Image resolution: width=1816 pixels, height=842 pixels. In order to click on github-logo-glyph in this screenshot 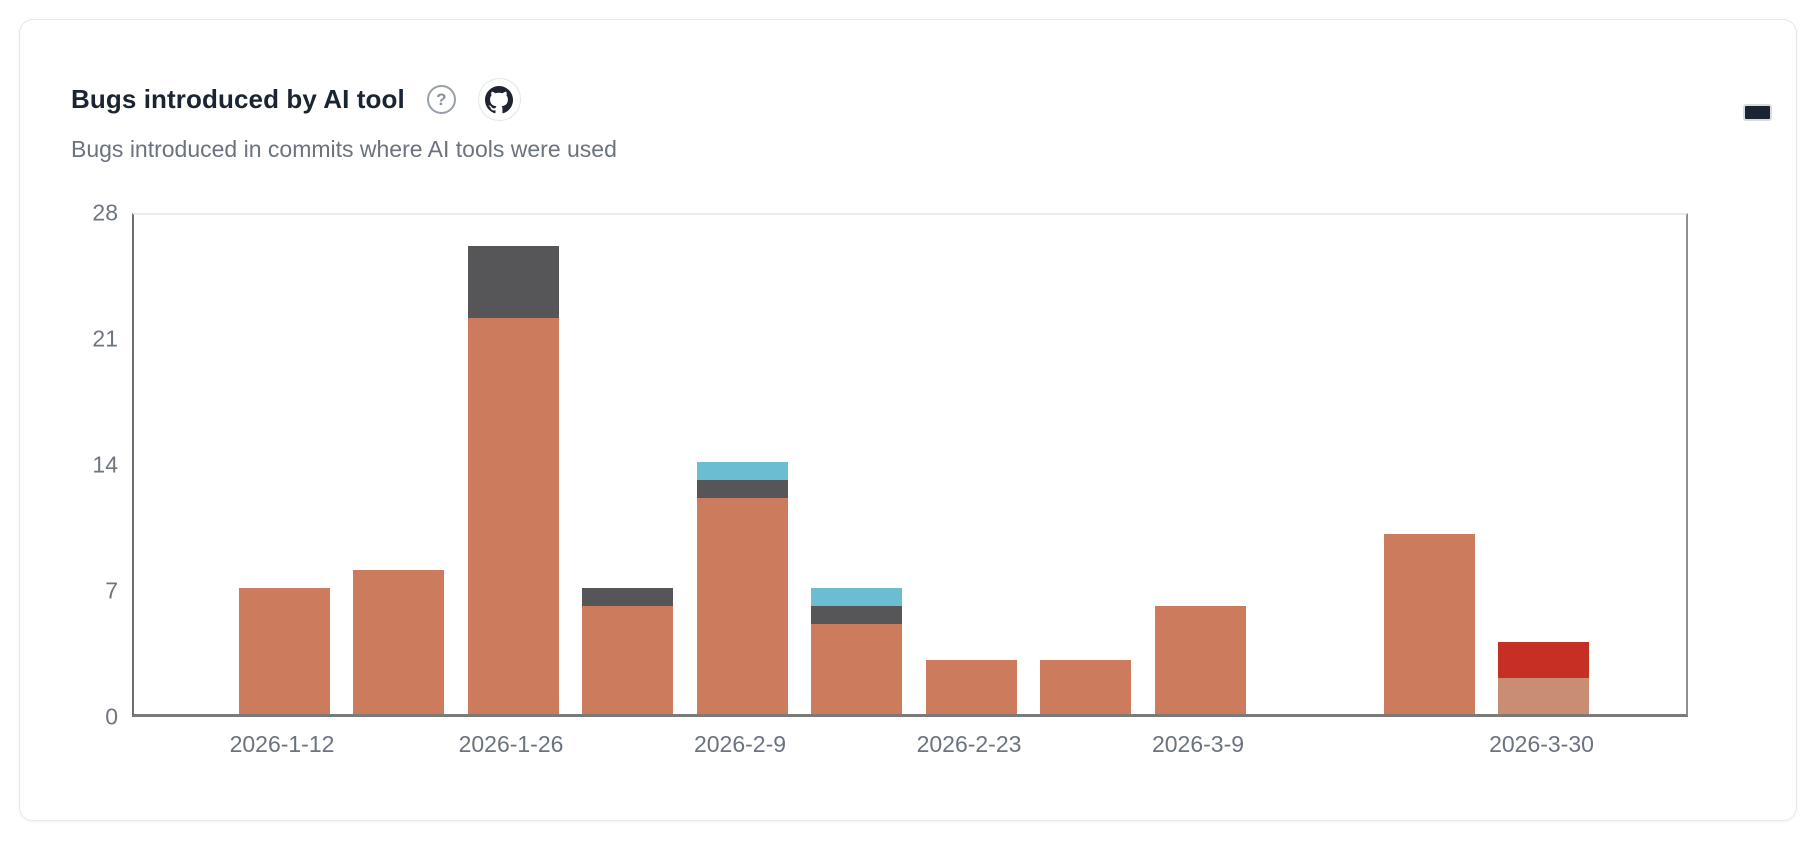, I will do `click(499, 99)`.